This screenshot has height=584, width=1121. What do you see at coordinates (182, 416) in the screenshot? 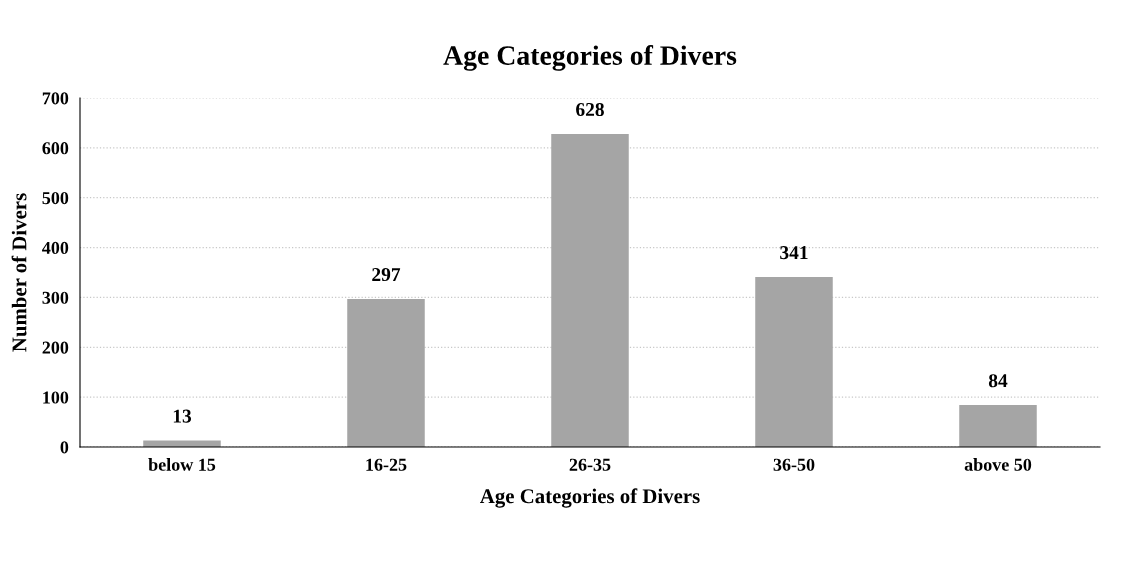
I see `data-label: 13` at bounding box center [182, 416].